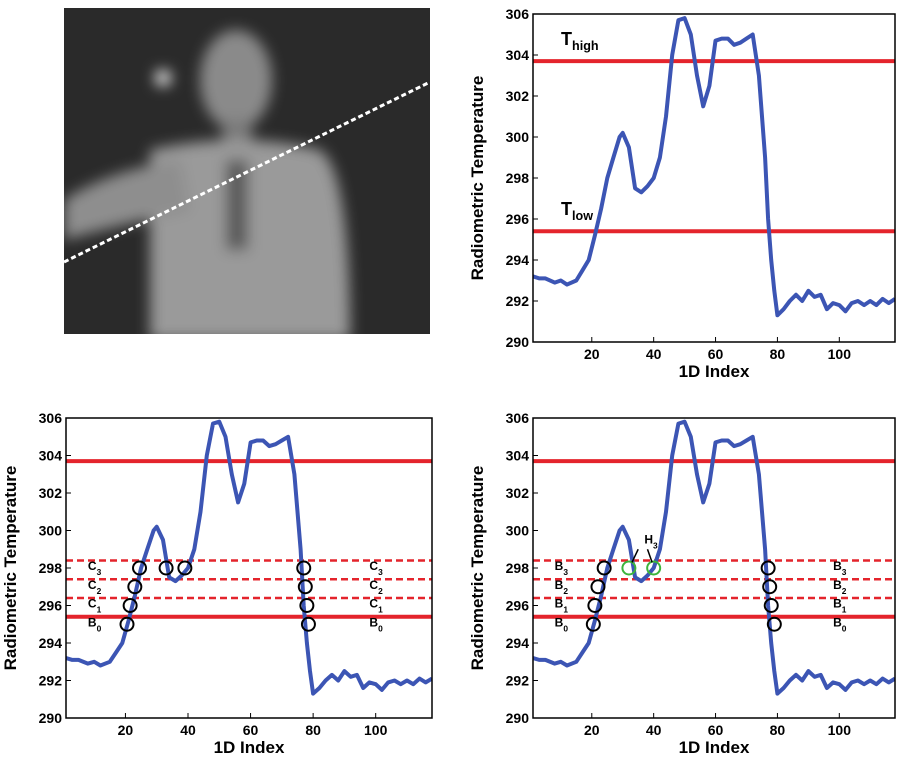 Image resolution: width=897 pixels, height=771 pixels. What do you see at coordinates (648, 540) in the screenshot?
I see `annotation-main: H` at bounding box center [648, 540].